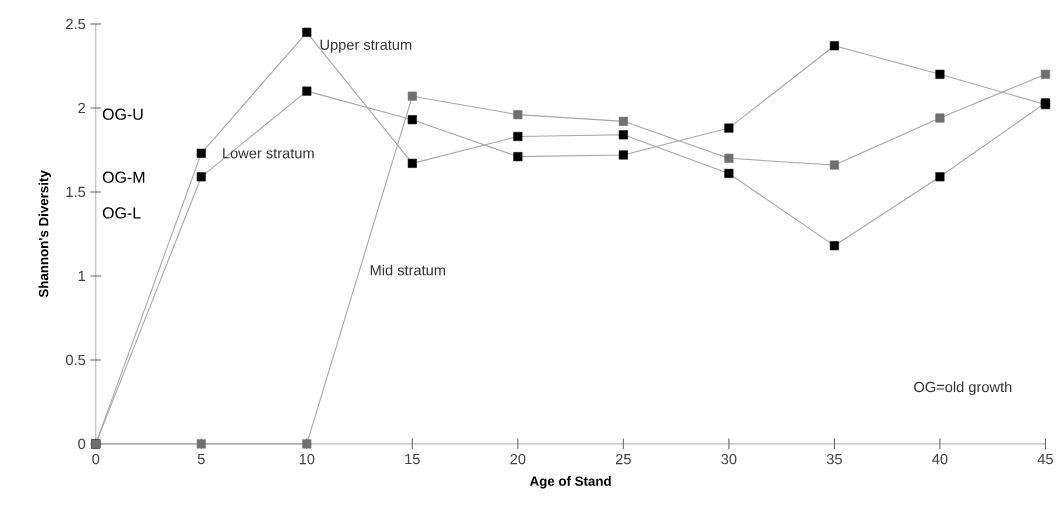 This screenshot has width=1058, height=526. Describe the element at coordinates (366, 46) in the screenshot. I see `series-label: Upper stratum` at that location.